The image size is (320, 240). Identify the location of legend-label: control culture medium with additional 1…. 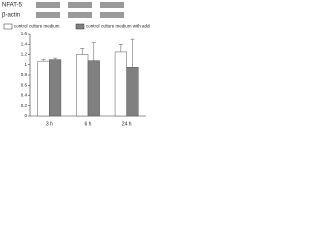
(118, 26).